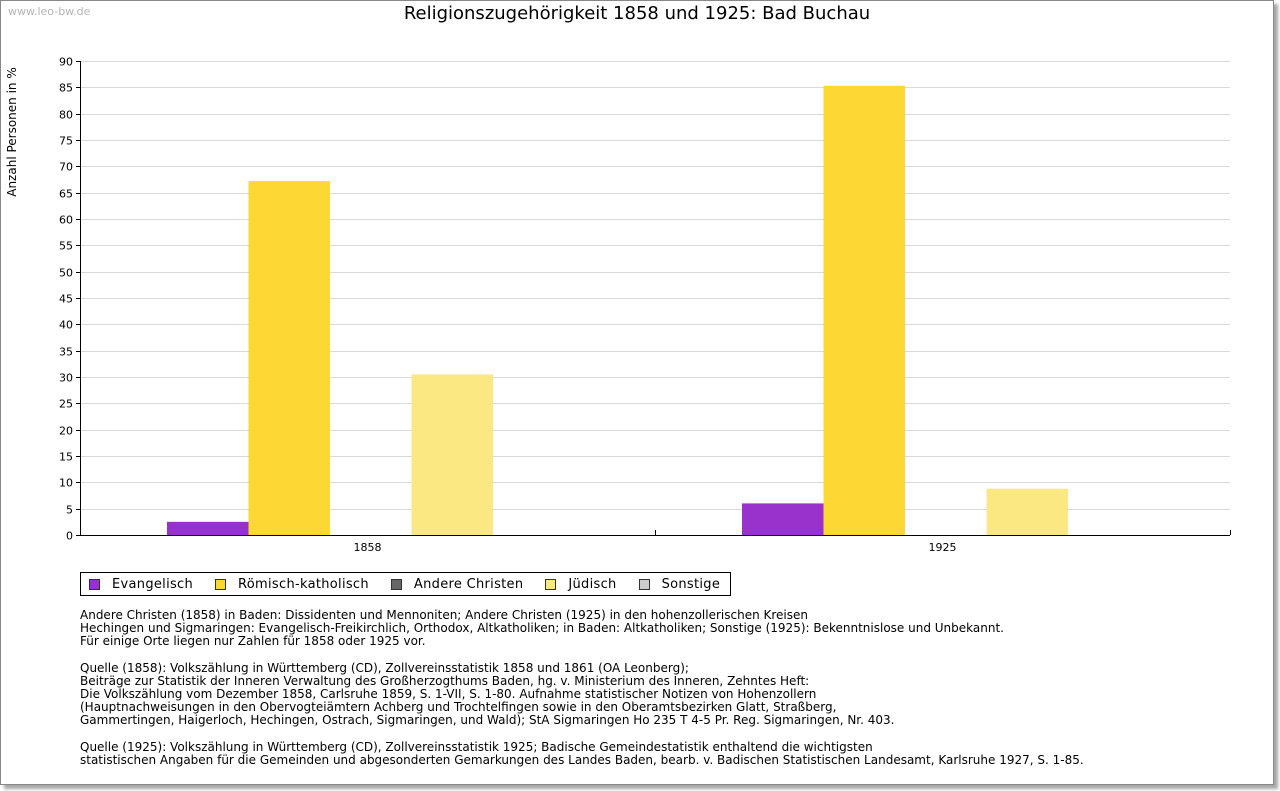 Image resolution: width=1280 pixels, height=791 pixels. Describe the element at coordinates (66, 457) in the screenshot. I see `y-tick-label: 15` at that location.